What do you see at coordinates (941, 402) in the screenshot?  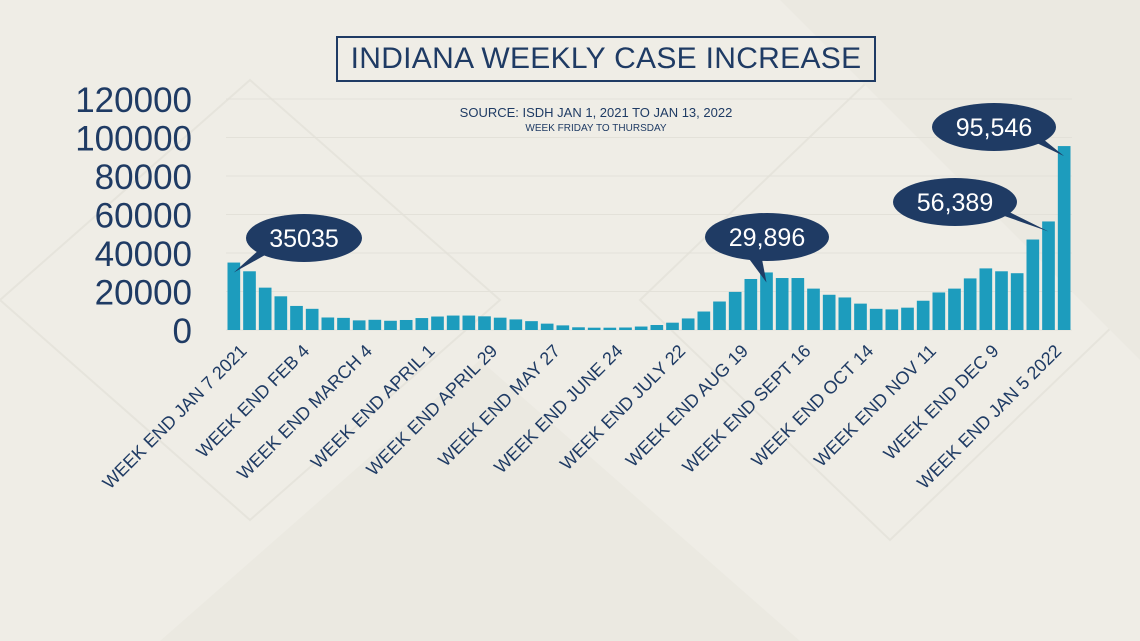 I see `x-tick-label: WEEK END DEC 9` at bounding box center [941, 402].